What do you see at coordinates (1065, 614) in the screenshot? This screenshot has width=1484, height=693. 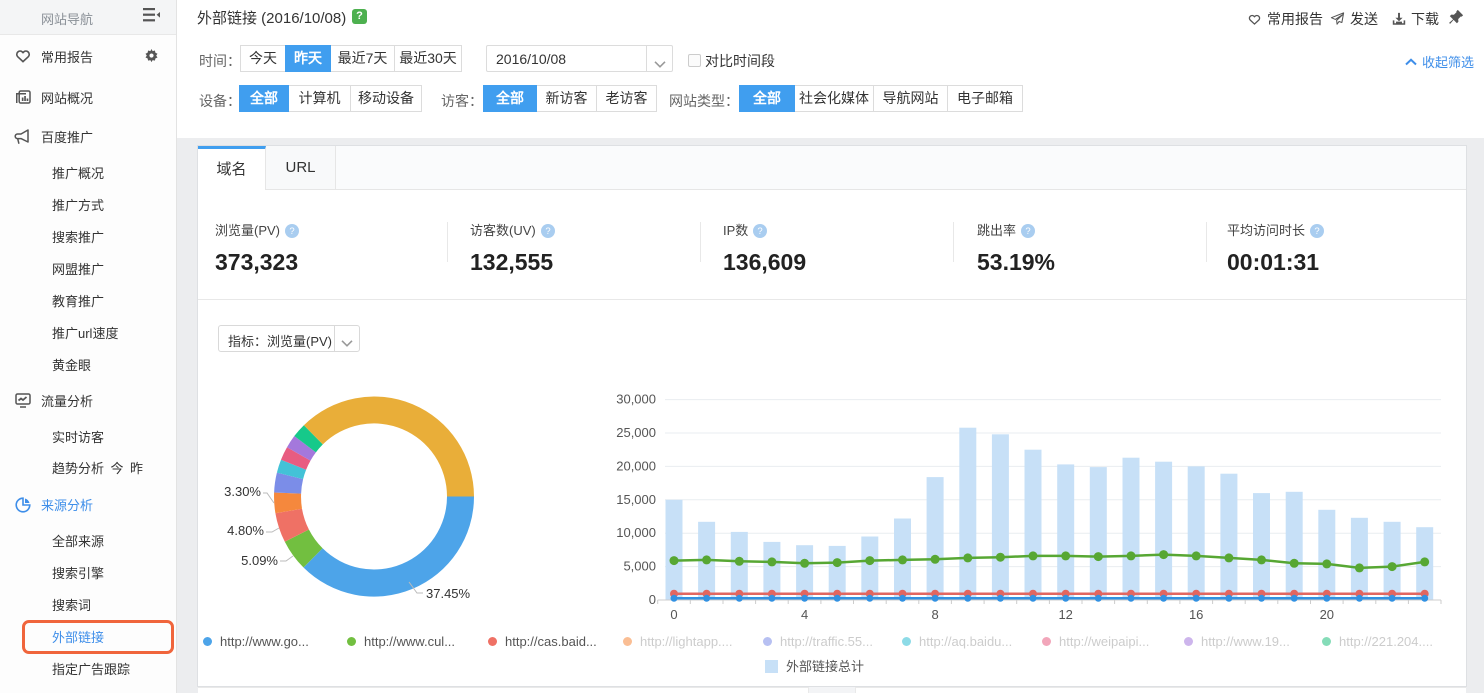 I see `svg-text: 12` at bounding box center [1065, 614].